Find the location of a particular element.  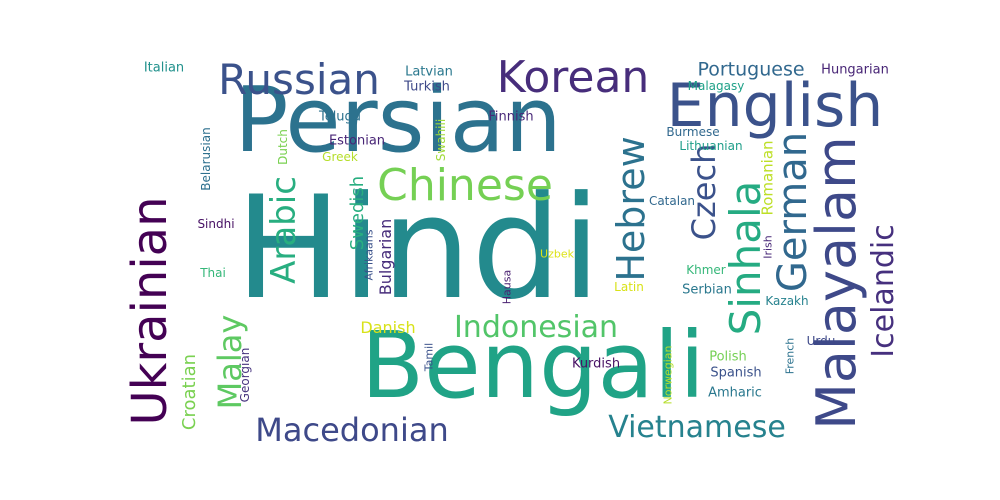

word-arabic: Arabic is located at coordinates (284, 230).